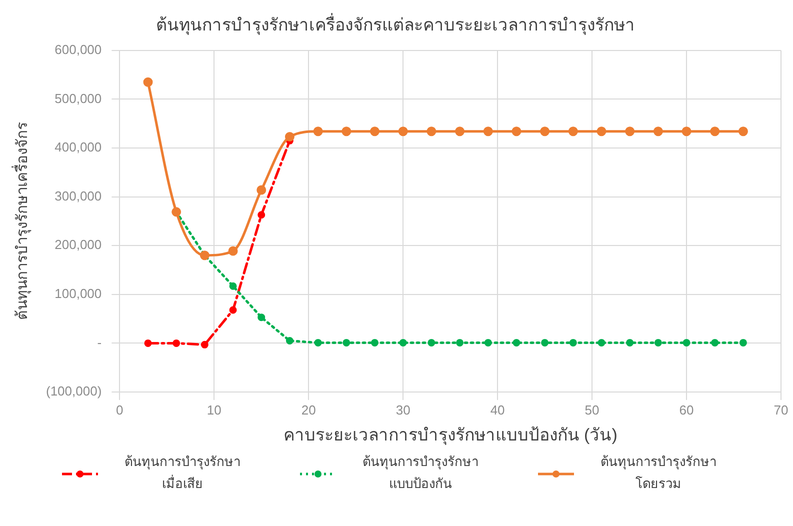 The image size is (793, 526). Describe the element at coordinates (781, 410) in the screenshot. I see `x-tick-label: 70` at that location.